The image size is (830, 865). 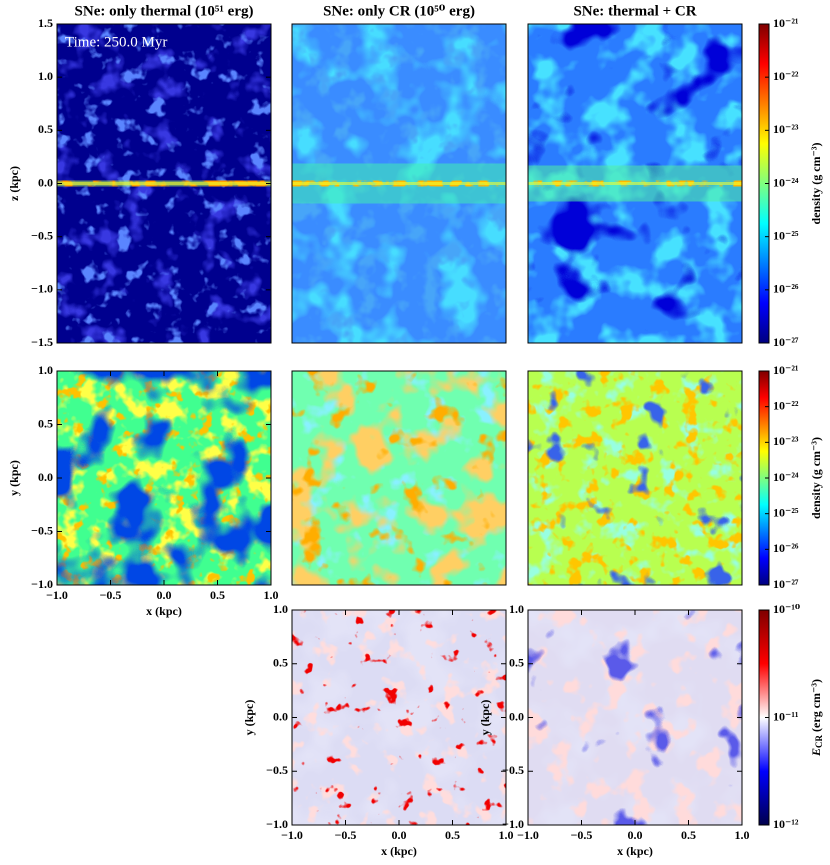 What do you see at coordinates (819, 740) in the screenshot?
I see `label-part: CR` at bounding box center [819, 740].